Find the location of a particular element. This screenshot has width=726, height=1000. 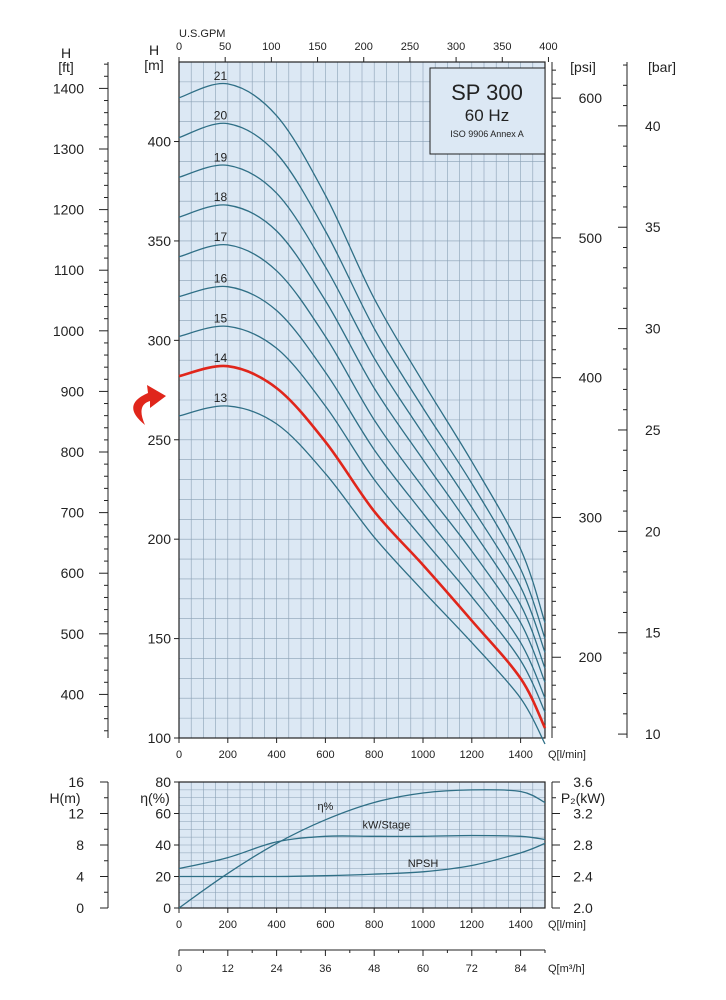

y-bar-tick-label: 30 is located at coordinates (653, 329).